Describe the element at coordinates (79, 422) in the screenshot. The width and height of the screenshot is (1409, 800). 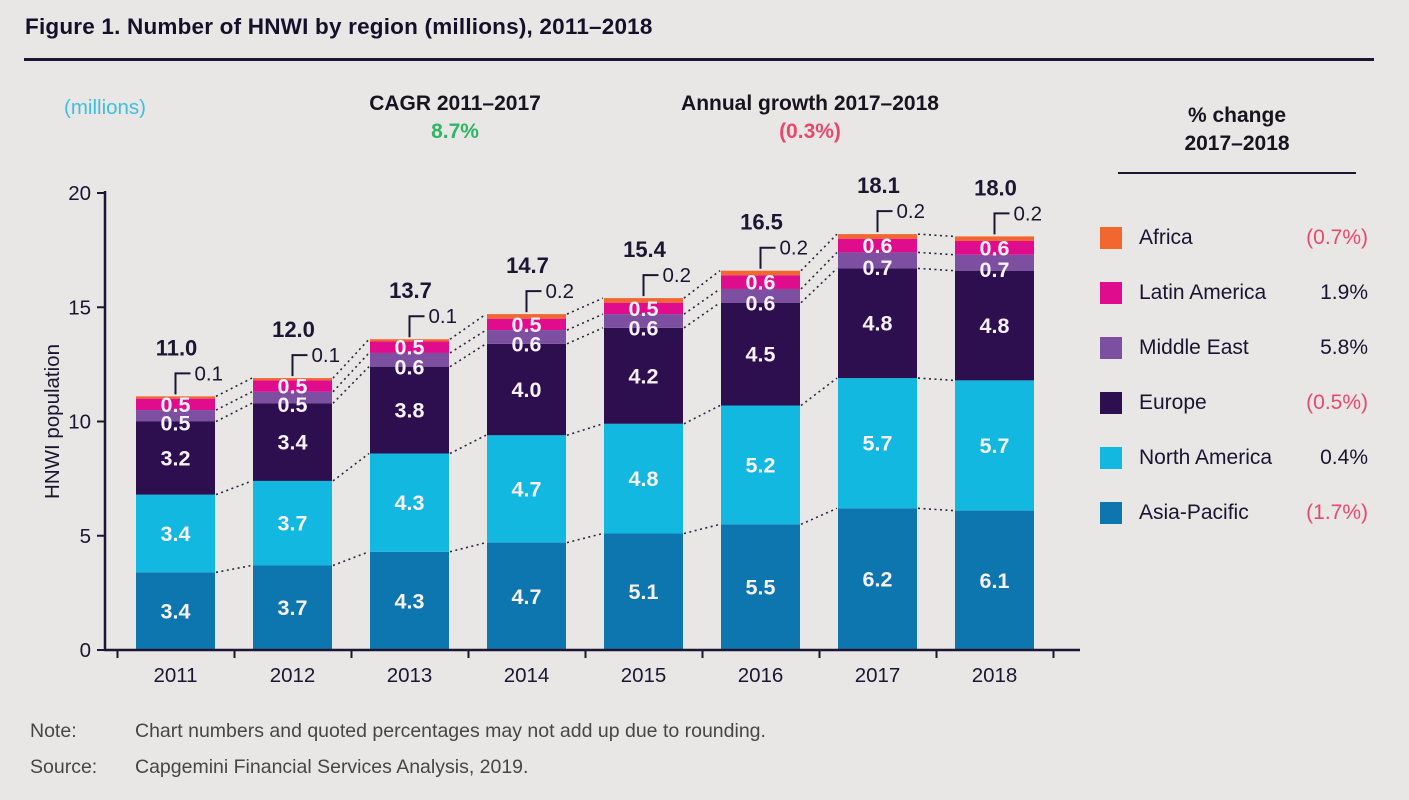
I see `y-tick-label: 10` at that location.